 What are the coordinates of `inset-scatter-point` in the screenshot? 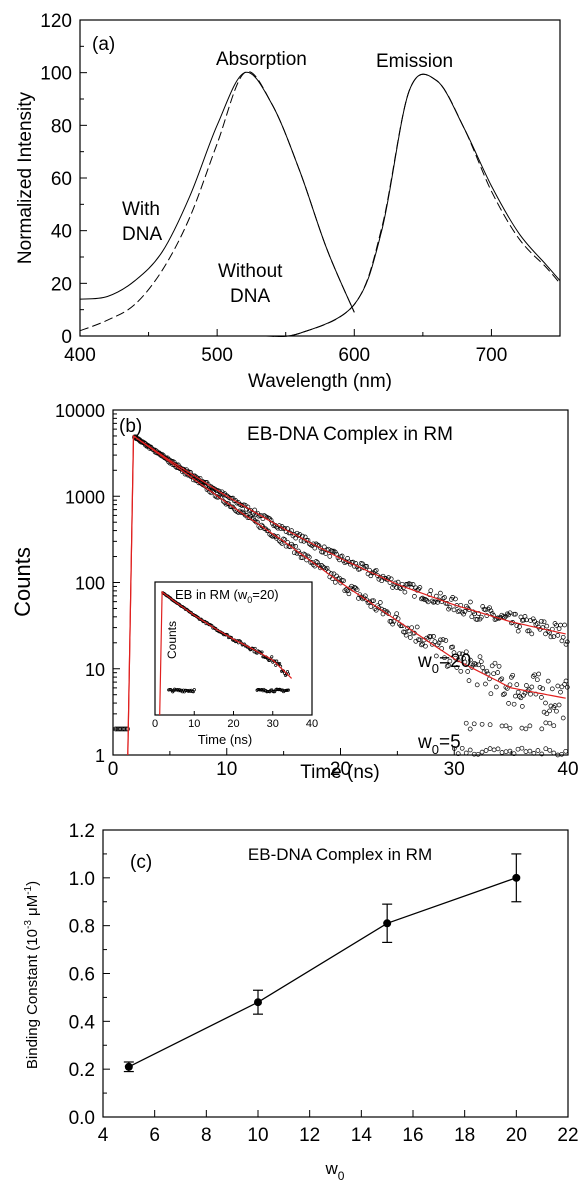 It's located at (286, 690).